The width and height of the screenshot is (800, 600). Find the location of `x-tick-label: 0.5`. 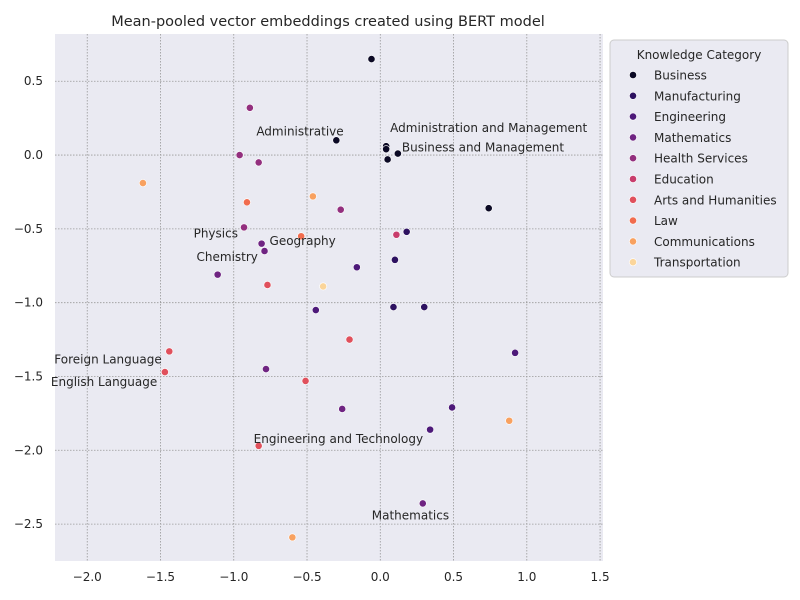

x-tick-label: 0.5 is located at coordinates (453, 577).